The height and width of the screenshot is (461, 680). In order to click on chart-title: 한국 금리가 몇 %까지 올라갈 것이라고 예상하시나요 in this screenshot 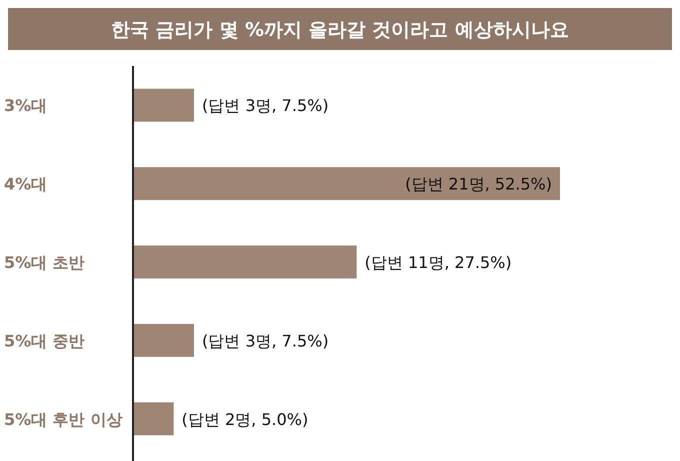, I will do `click(340, 30)`.